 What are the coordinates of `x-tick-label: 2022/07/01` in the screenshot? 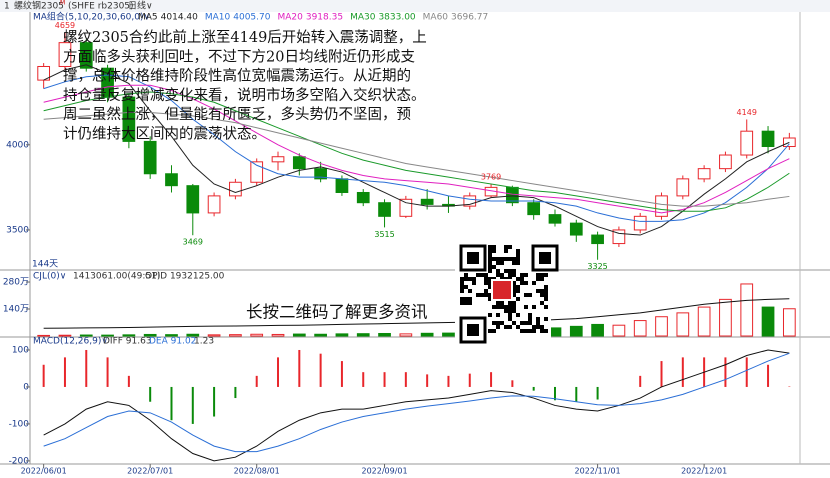 It's located at (150, 471).